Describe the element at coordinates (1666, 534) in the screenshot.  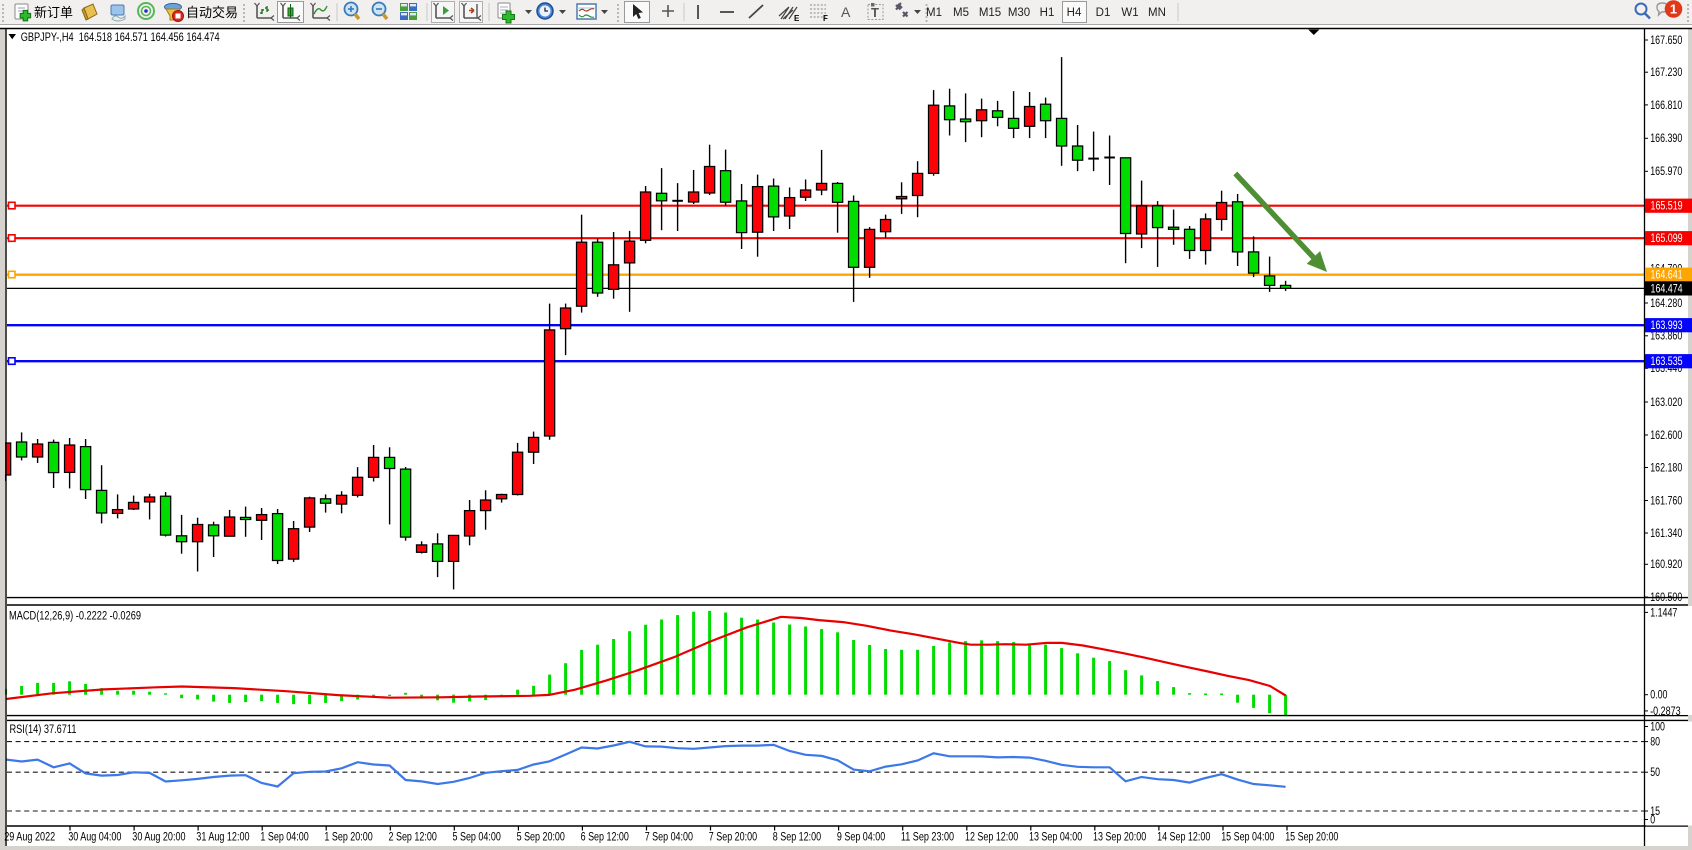
I see `svg-text: 161.340` at that location.